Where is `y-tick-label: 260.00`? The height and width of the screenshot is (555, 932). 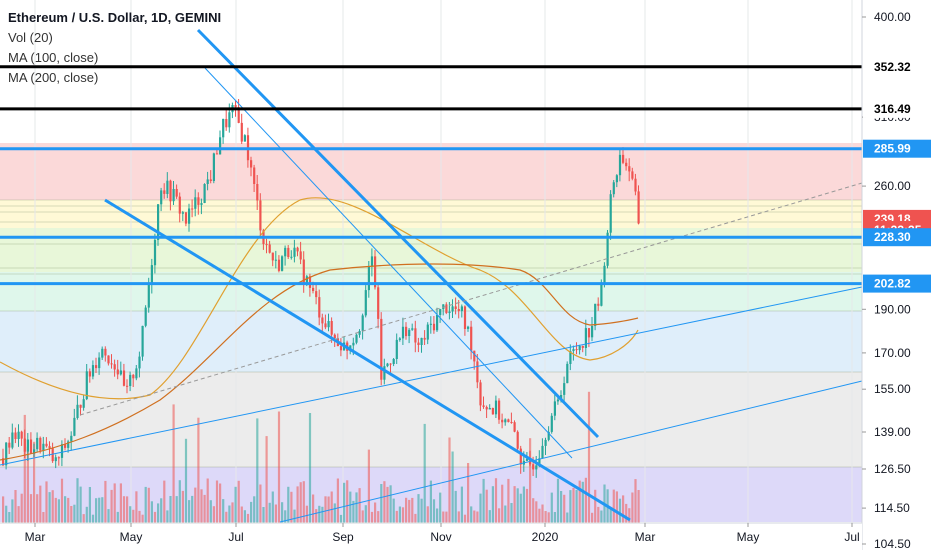 y-tick-label: 260.00 is located at coordinates (892, 186).